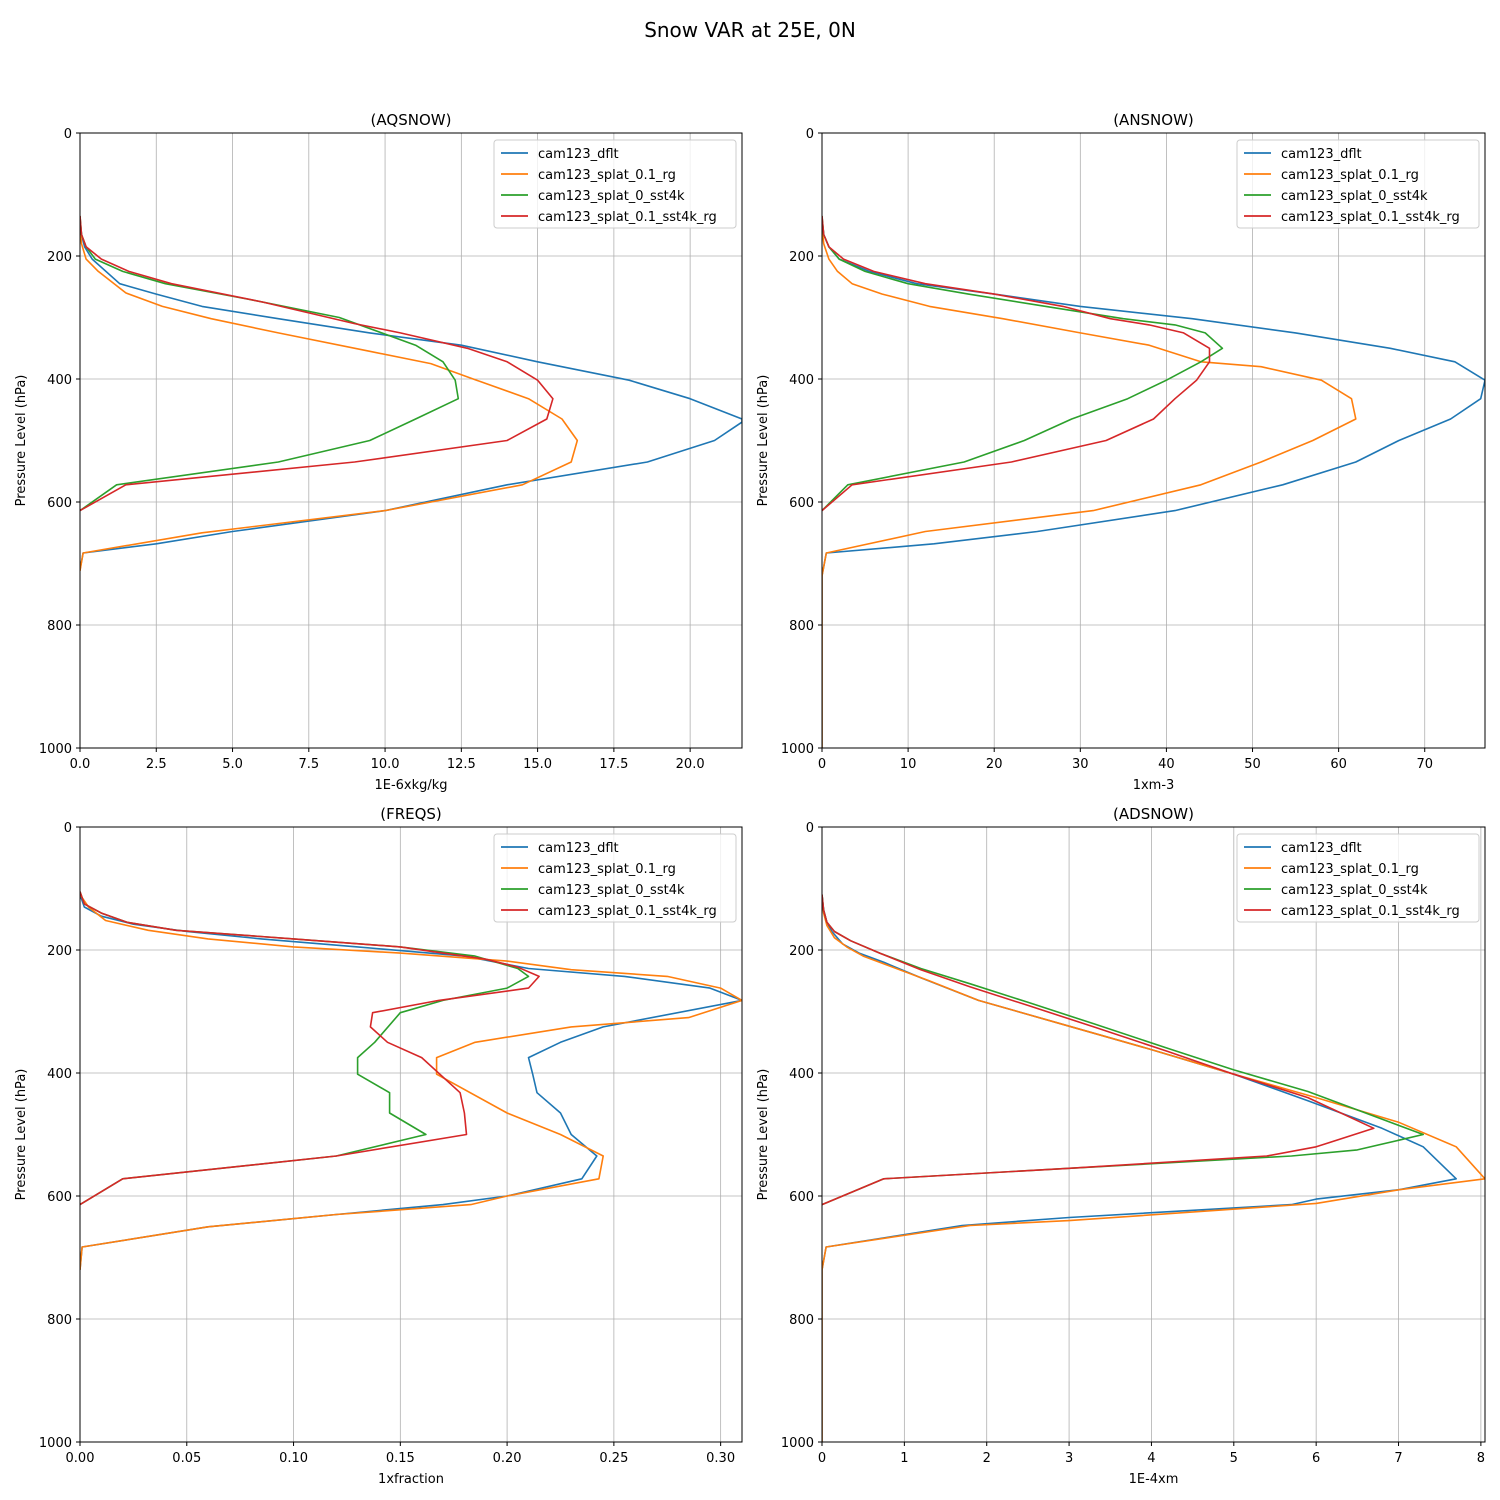 This screenshot has width=1500, height=1500. Describe the element at coordinates (994, 764) in the screenshot. I see `x-tick-label: 20` at that location.